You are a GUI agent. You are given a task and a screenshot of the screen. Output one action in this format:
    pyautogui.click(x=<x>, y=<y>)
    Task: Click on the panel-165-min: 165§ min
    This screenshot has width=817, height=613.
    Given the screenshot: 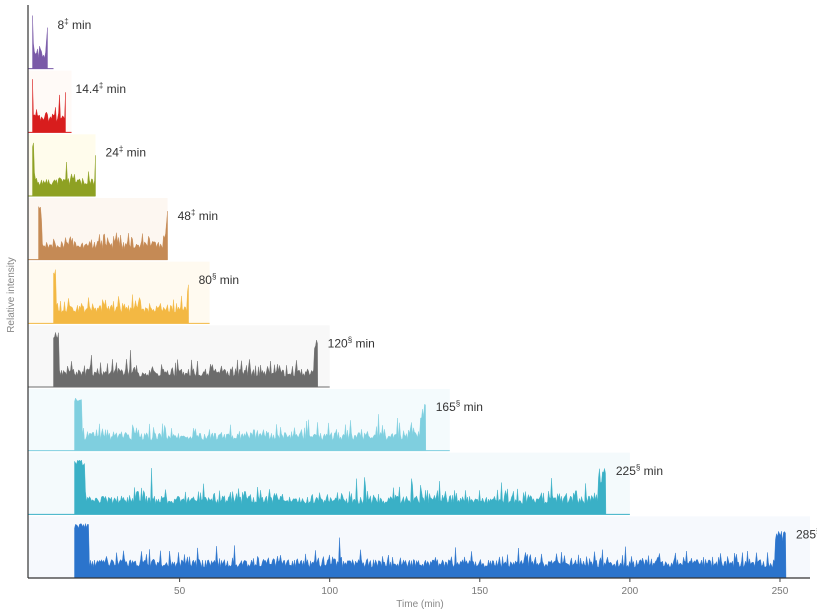 What is the action you would take?
    pyautogui.click(x=255, y=420)
    